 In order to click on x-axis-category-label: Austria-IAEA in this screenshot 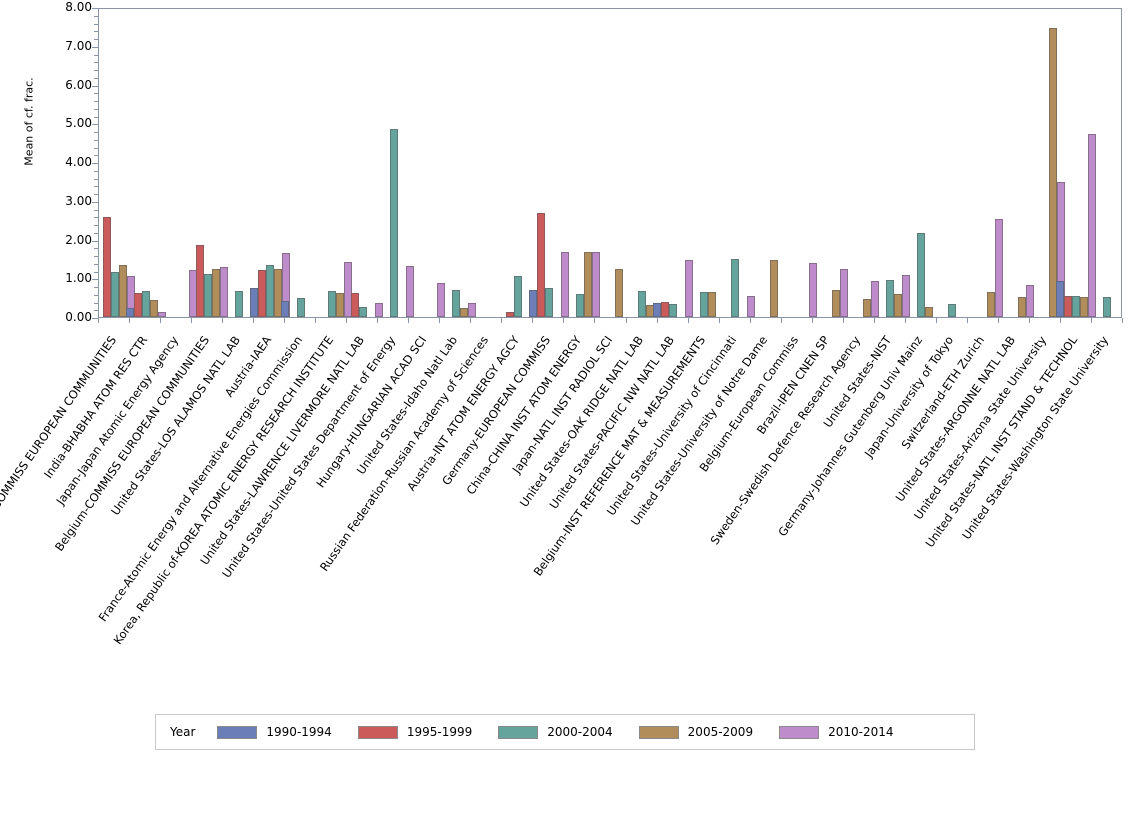, I will do `click(247, 366)`.